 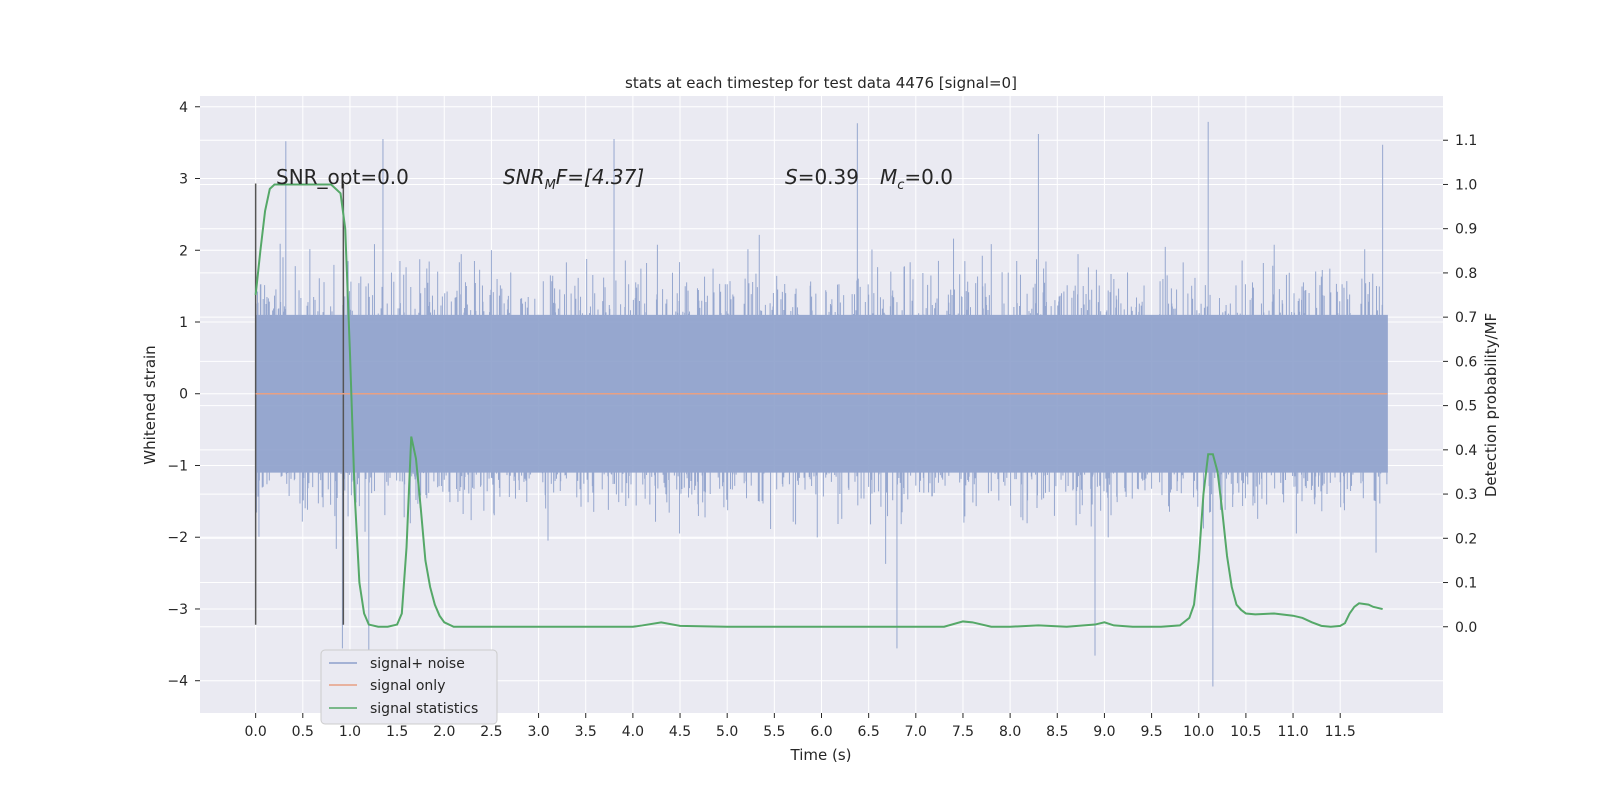 I want to click on annotation-mc: Mc=0.0, so click(x=916, y=179).